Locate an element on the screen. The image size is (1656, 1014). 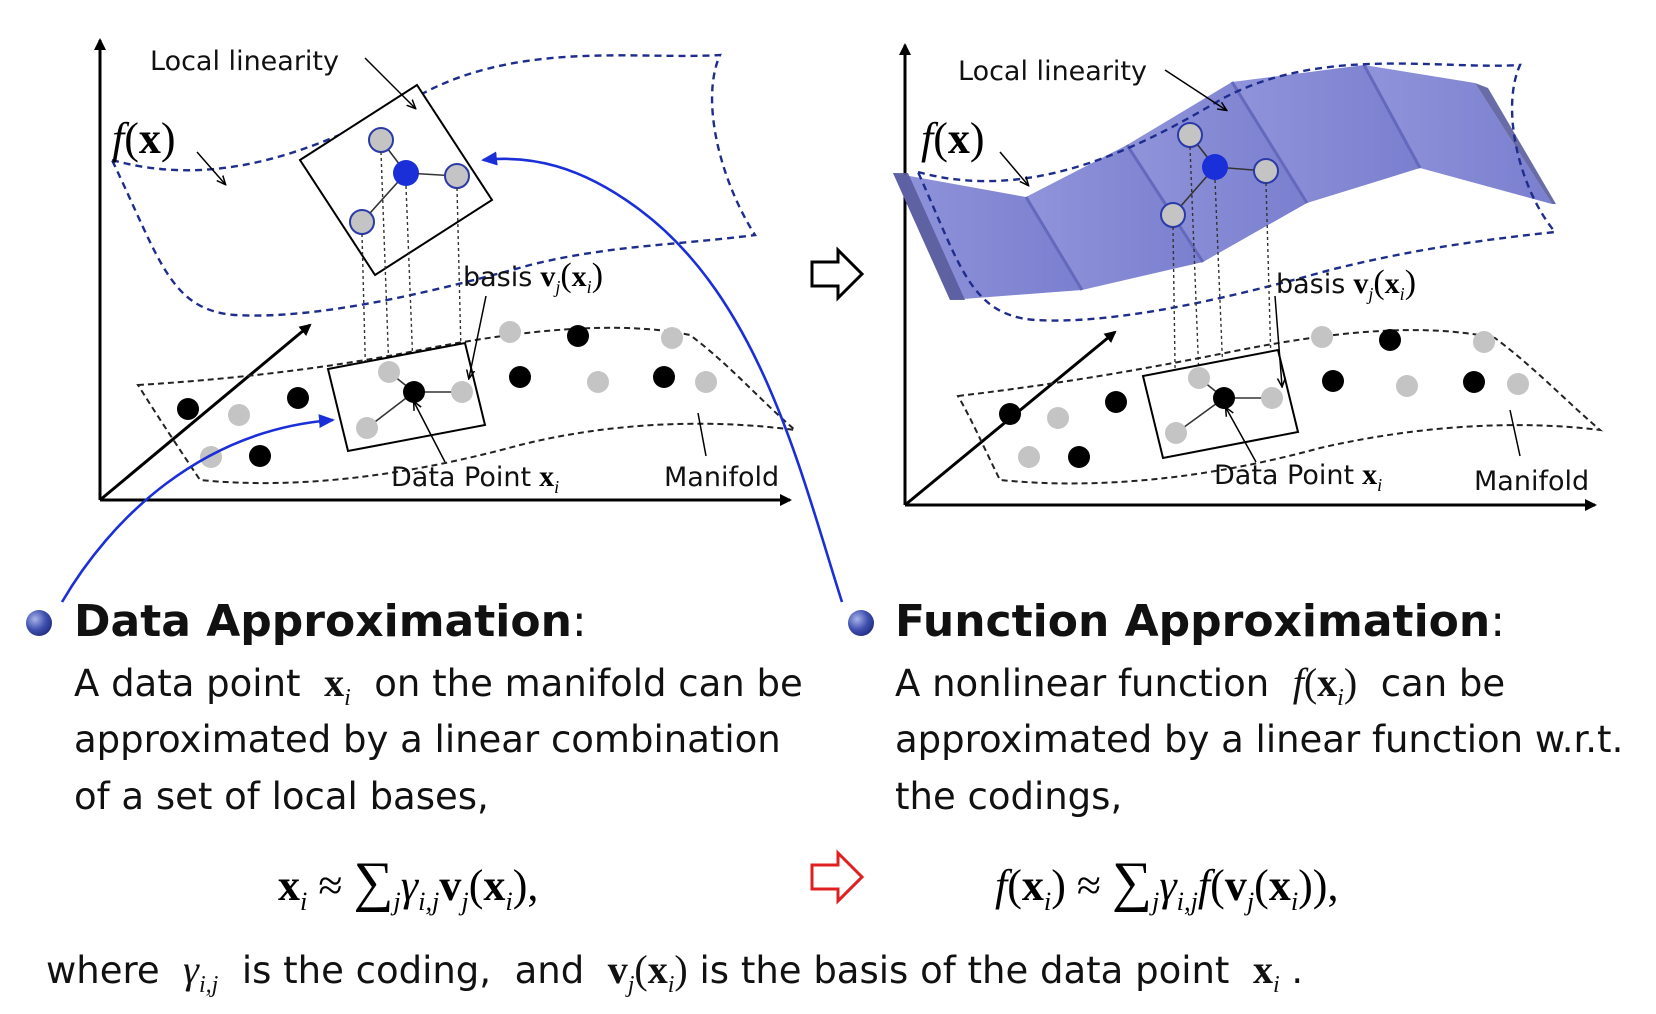
footer-gamma: γi,j is located at coordinates (201, 972).